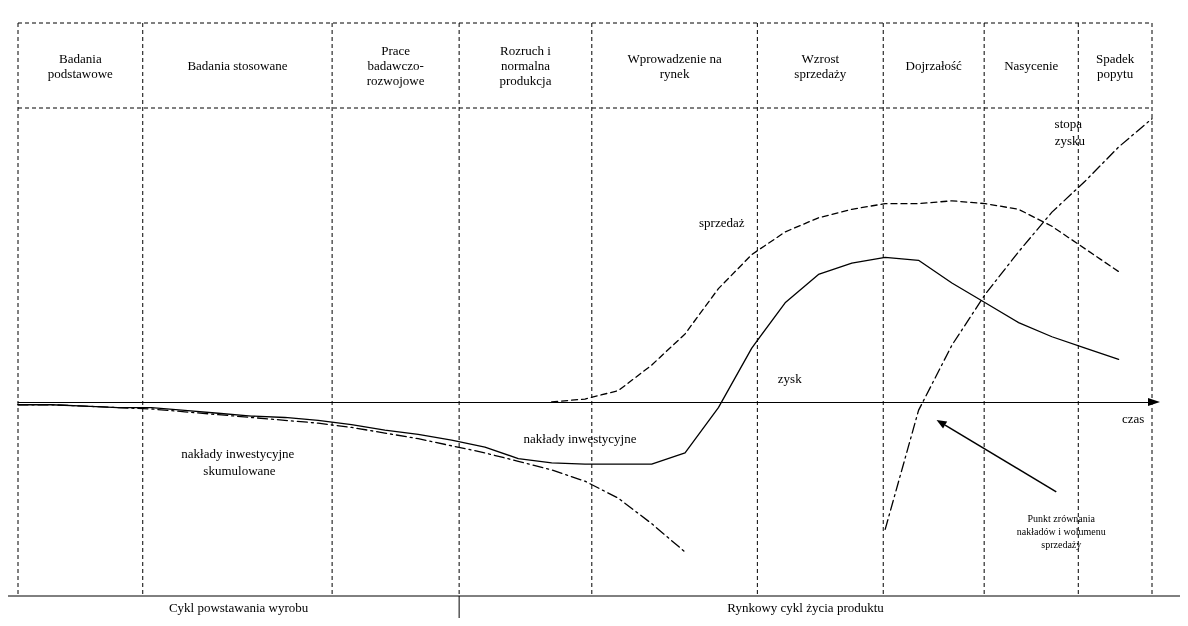 Image resolution: width=1188 pixels, height=626 pixels. What do you see at coordinates (395, 65) in the screenshot?
I see `text: Prace badawczo- rozwojowe` at bounding box center [395, 65].